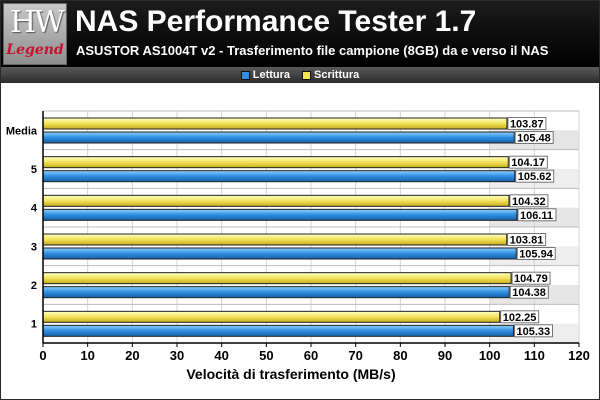 The width and height of the screenshot is (600, 400). Describe the element at coordinates (34, 170) in the screenshot. I see `category-label: 5` at that location.